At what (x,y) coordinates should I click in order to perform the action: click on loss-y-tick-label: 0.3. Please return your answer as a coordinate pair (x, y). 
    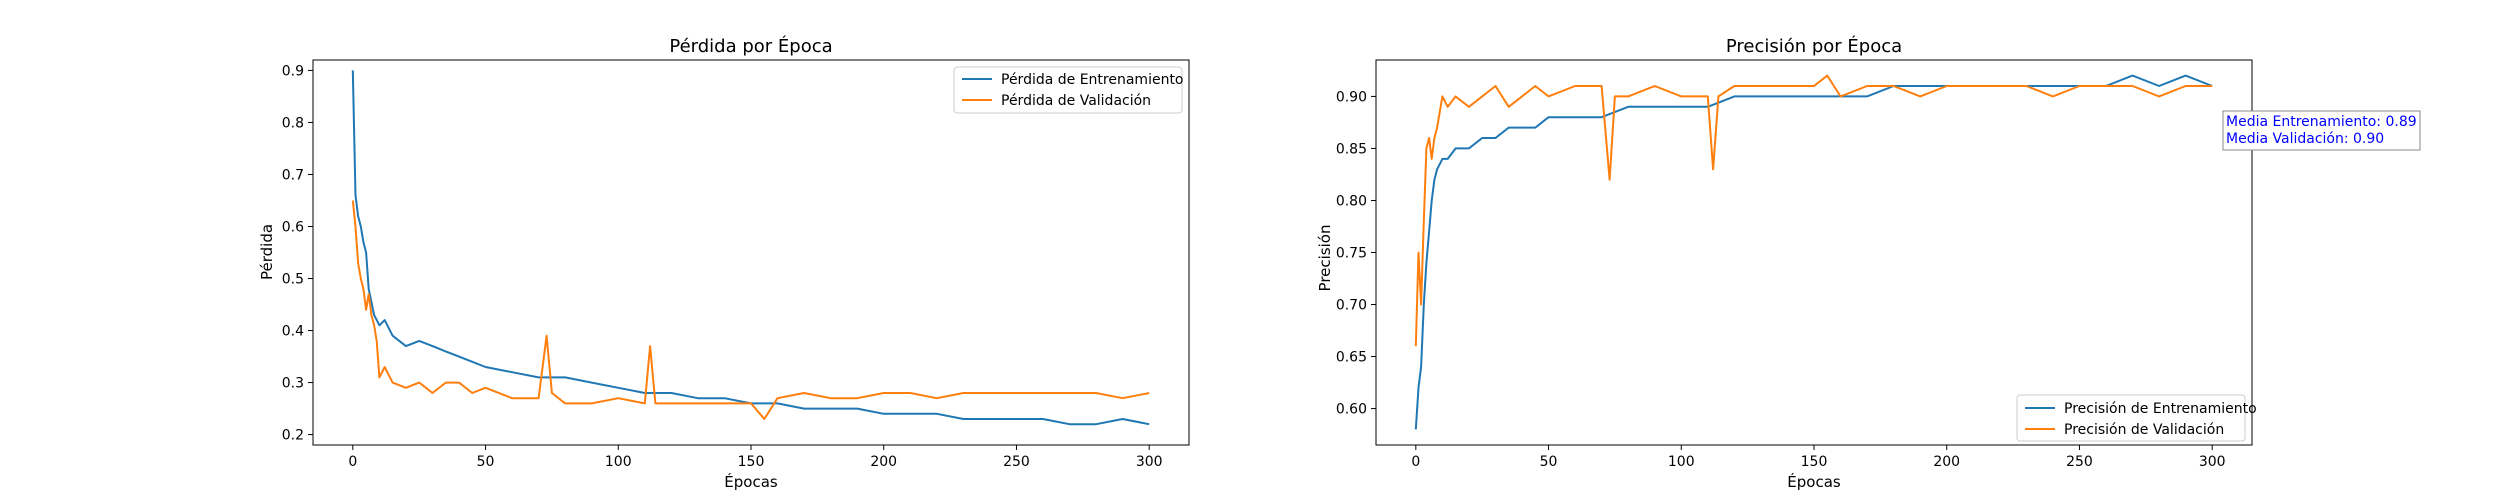
    Looking at the image, I should click on (293, 384).